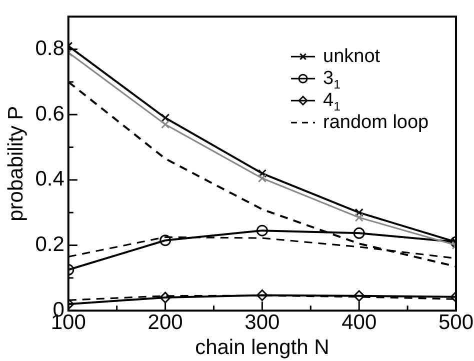  What do you see at coordinates (49, 48) in the screenshot?
I see `y-tick-label: 0.8` at bounding box center [49, 48].